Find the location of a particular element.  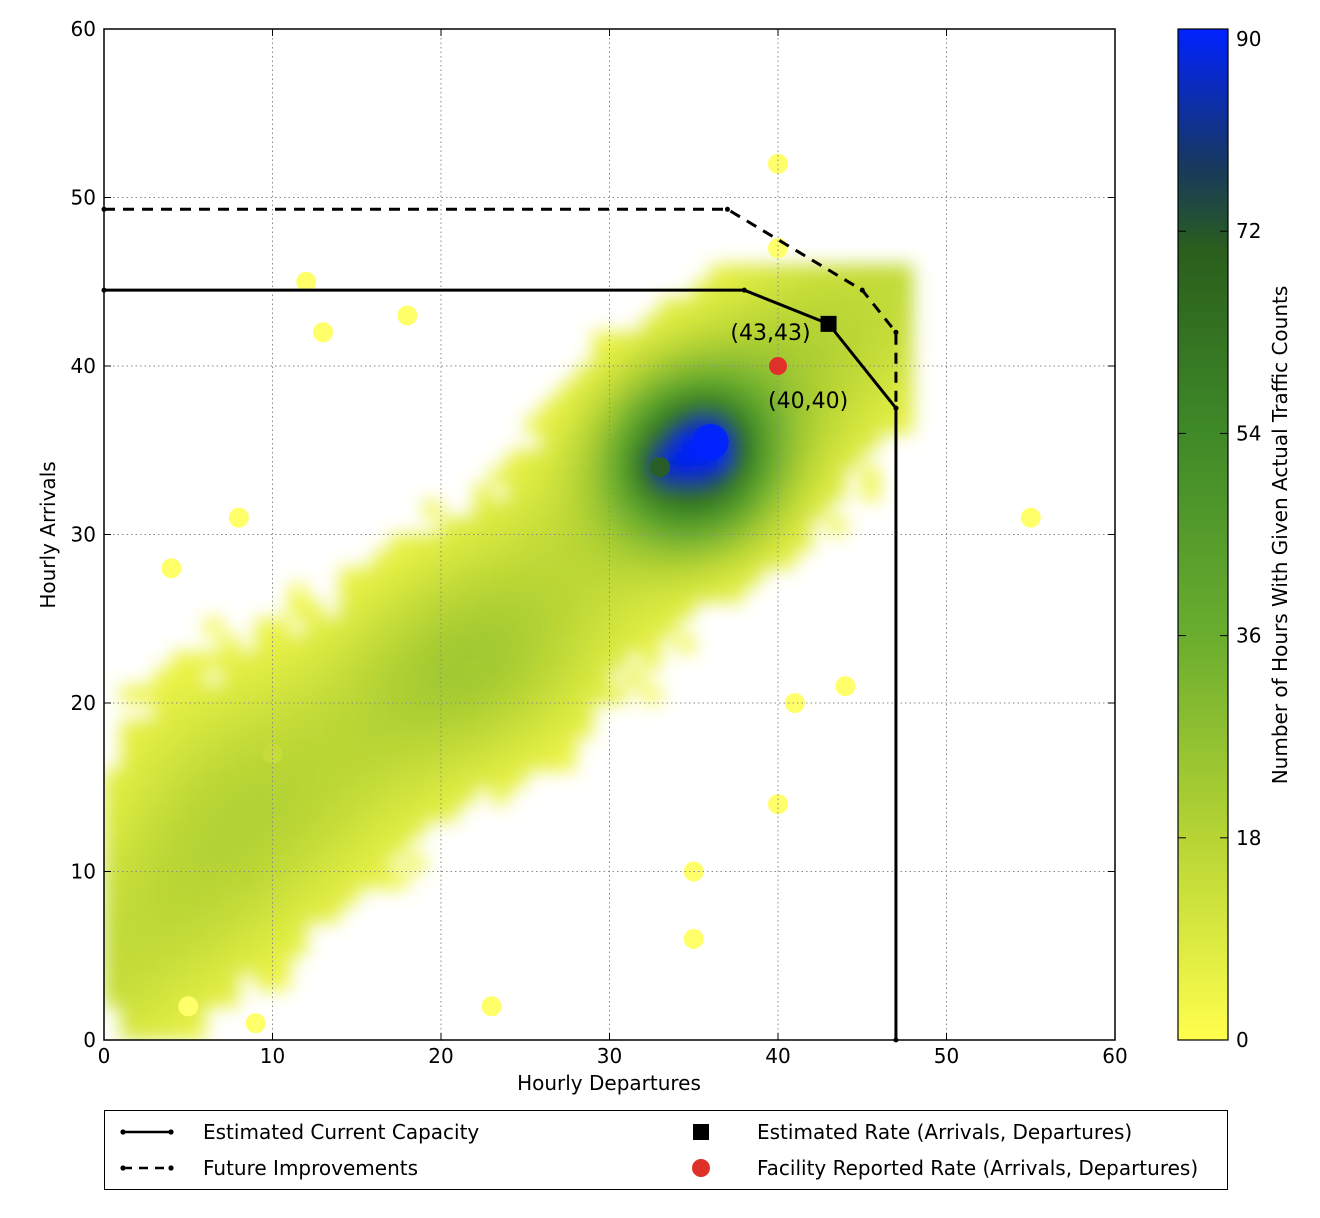

rate-points: (43,43) (40,40) is located at coordinates (789, 364).